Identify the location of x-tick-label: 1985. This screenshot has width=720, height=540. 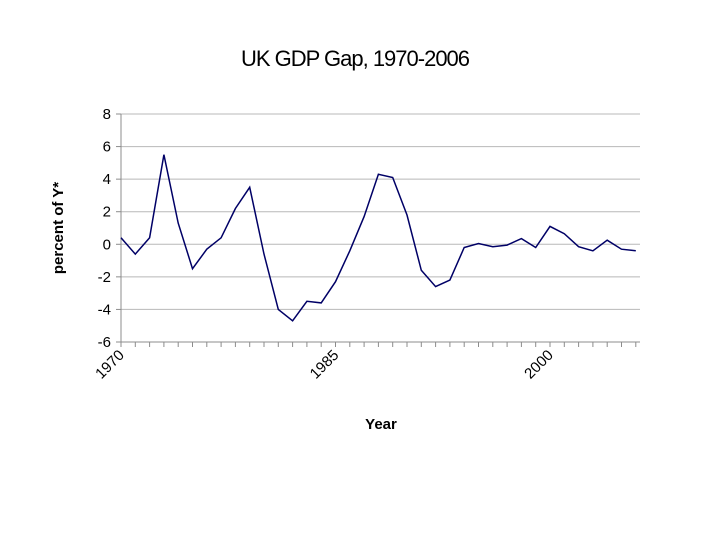
(325, 365).